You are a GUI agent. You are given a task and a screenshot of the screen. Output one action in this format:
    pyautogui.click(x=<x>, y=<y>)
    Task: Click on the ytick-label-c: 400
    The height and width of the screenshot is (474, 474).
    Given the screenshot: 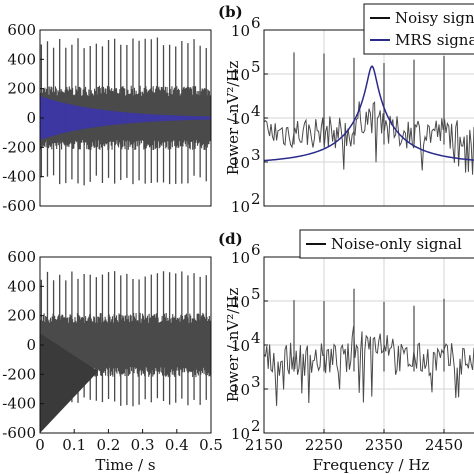 What is the action you would take?
    pyautogui.click(x=21, y=286)
    